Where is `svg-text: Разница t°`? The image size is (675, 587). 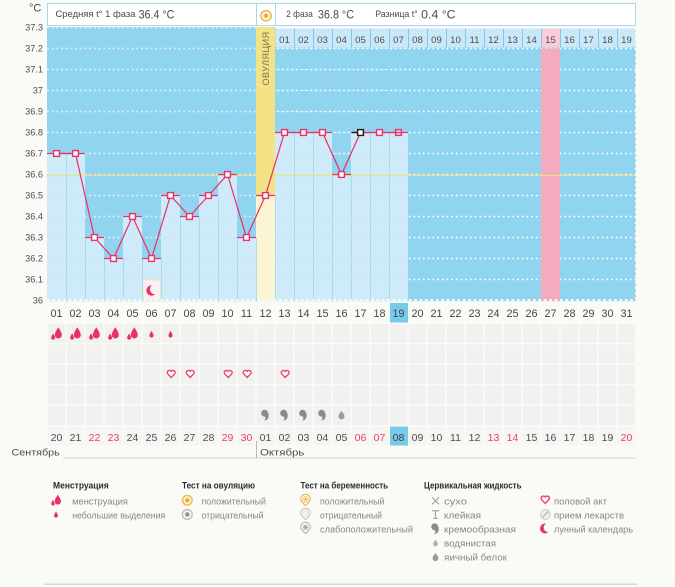 svg-text: Разница t° is located at coordinates (396, 14).